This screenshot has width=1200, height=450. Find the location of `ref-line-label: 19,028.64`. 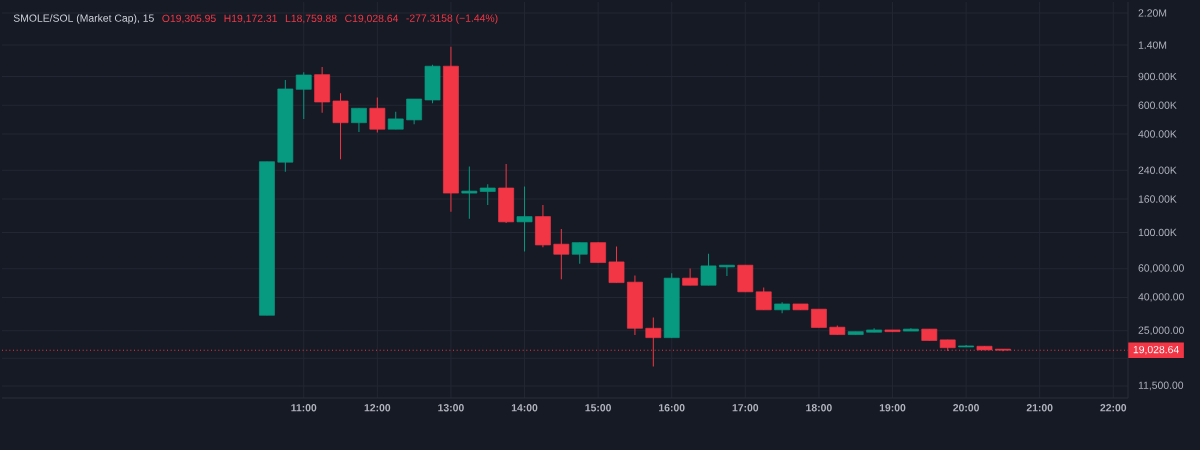

ref-line-label: 19,028.64 is located at coordinates (1156, 350).